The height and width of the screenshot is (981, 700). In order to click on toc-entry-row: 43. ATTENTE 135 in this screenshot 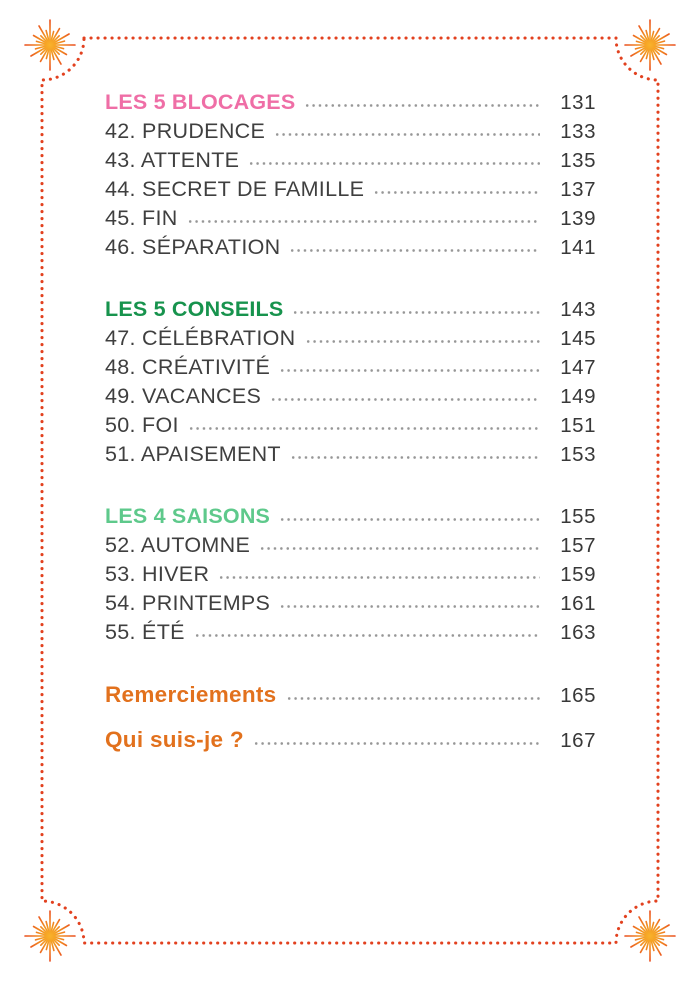, I will do `click(350, 160)`.